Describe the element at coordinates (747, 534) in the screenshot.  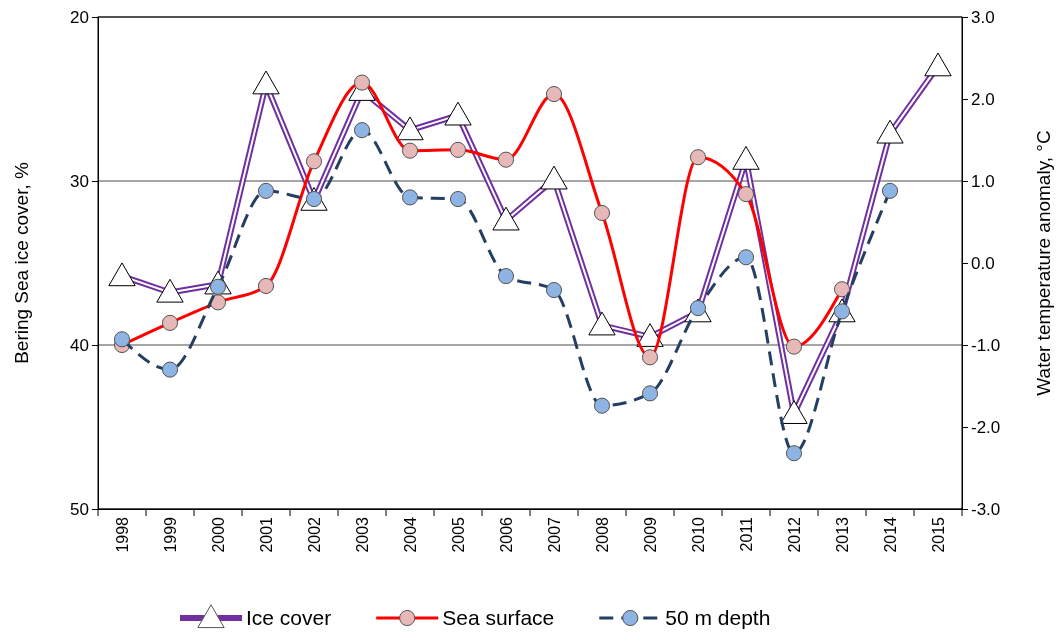
I see `x-tick-label: 2011` at that location.